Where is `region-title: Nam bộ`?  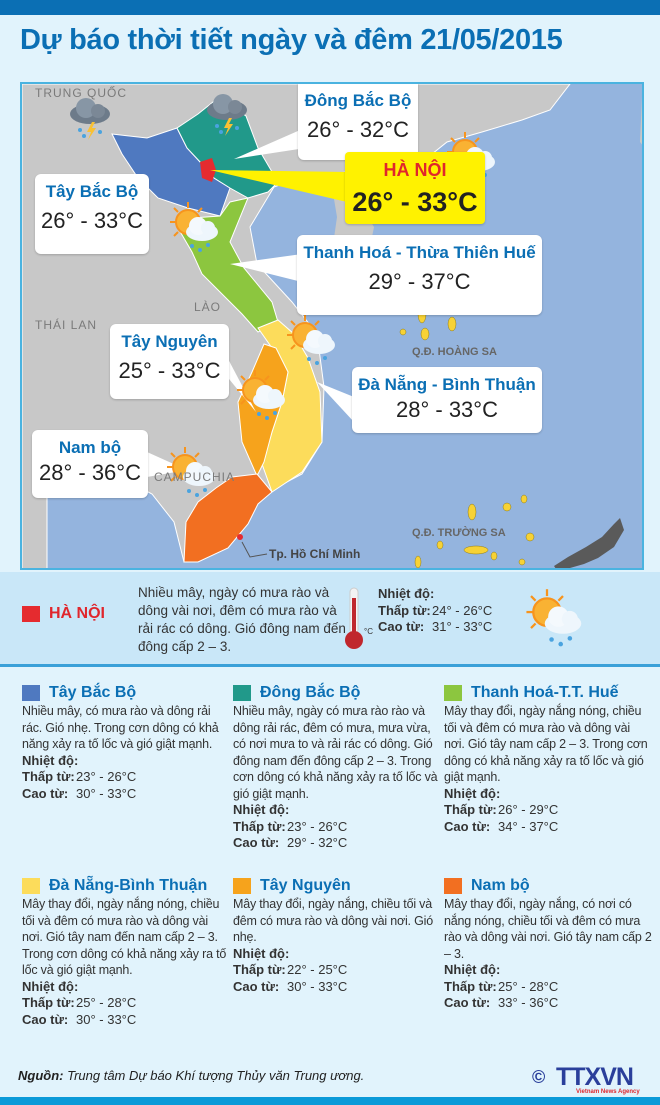 region-title: Nam bộ is located at coordinates (548, 885).